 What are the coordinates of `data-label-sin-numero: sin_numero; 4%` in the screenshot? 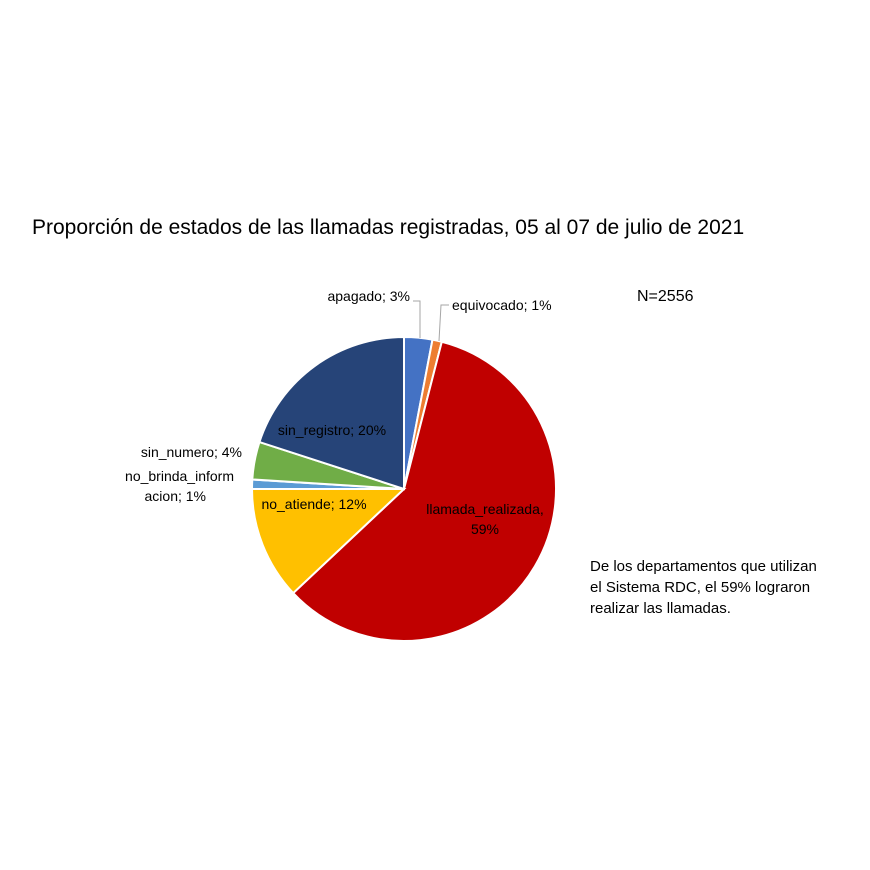 It's located at (191, 452).